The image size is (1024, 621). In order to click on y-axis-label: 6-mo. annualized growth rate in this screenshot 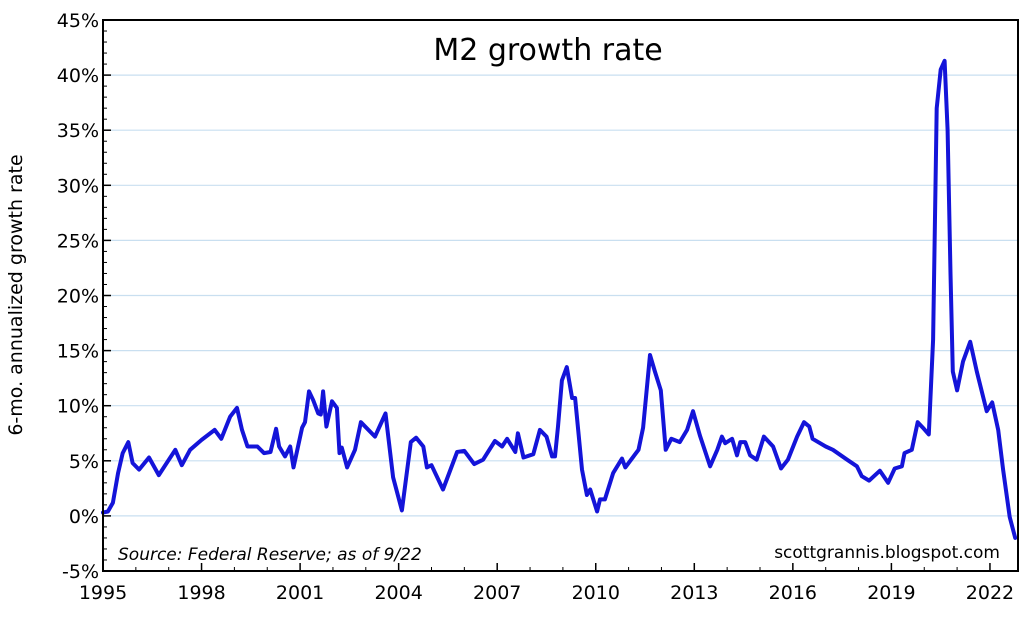, I will do `click(16, 294)`.